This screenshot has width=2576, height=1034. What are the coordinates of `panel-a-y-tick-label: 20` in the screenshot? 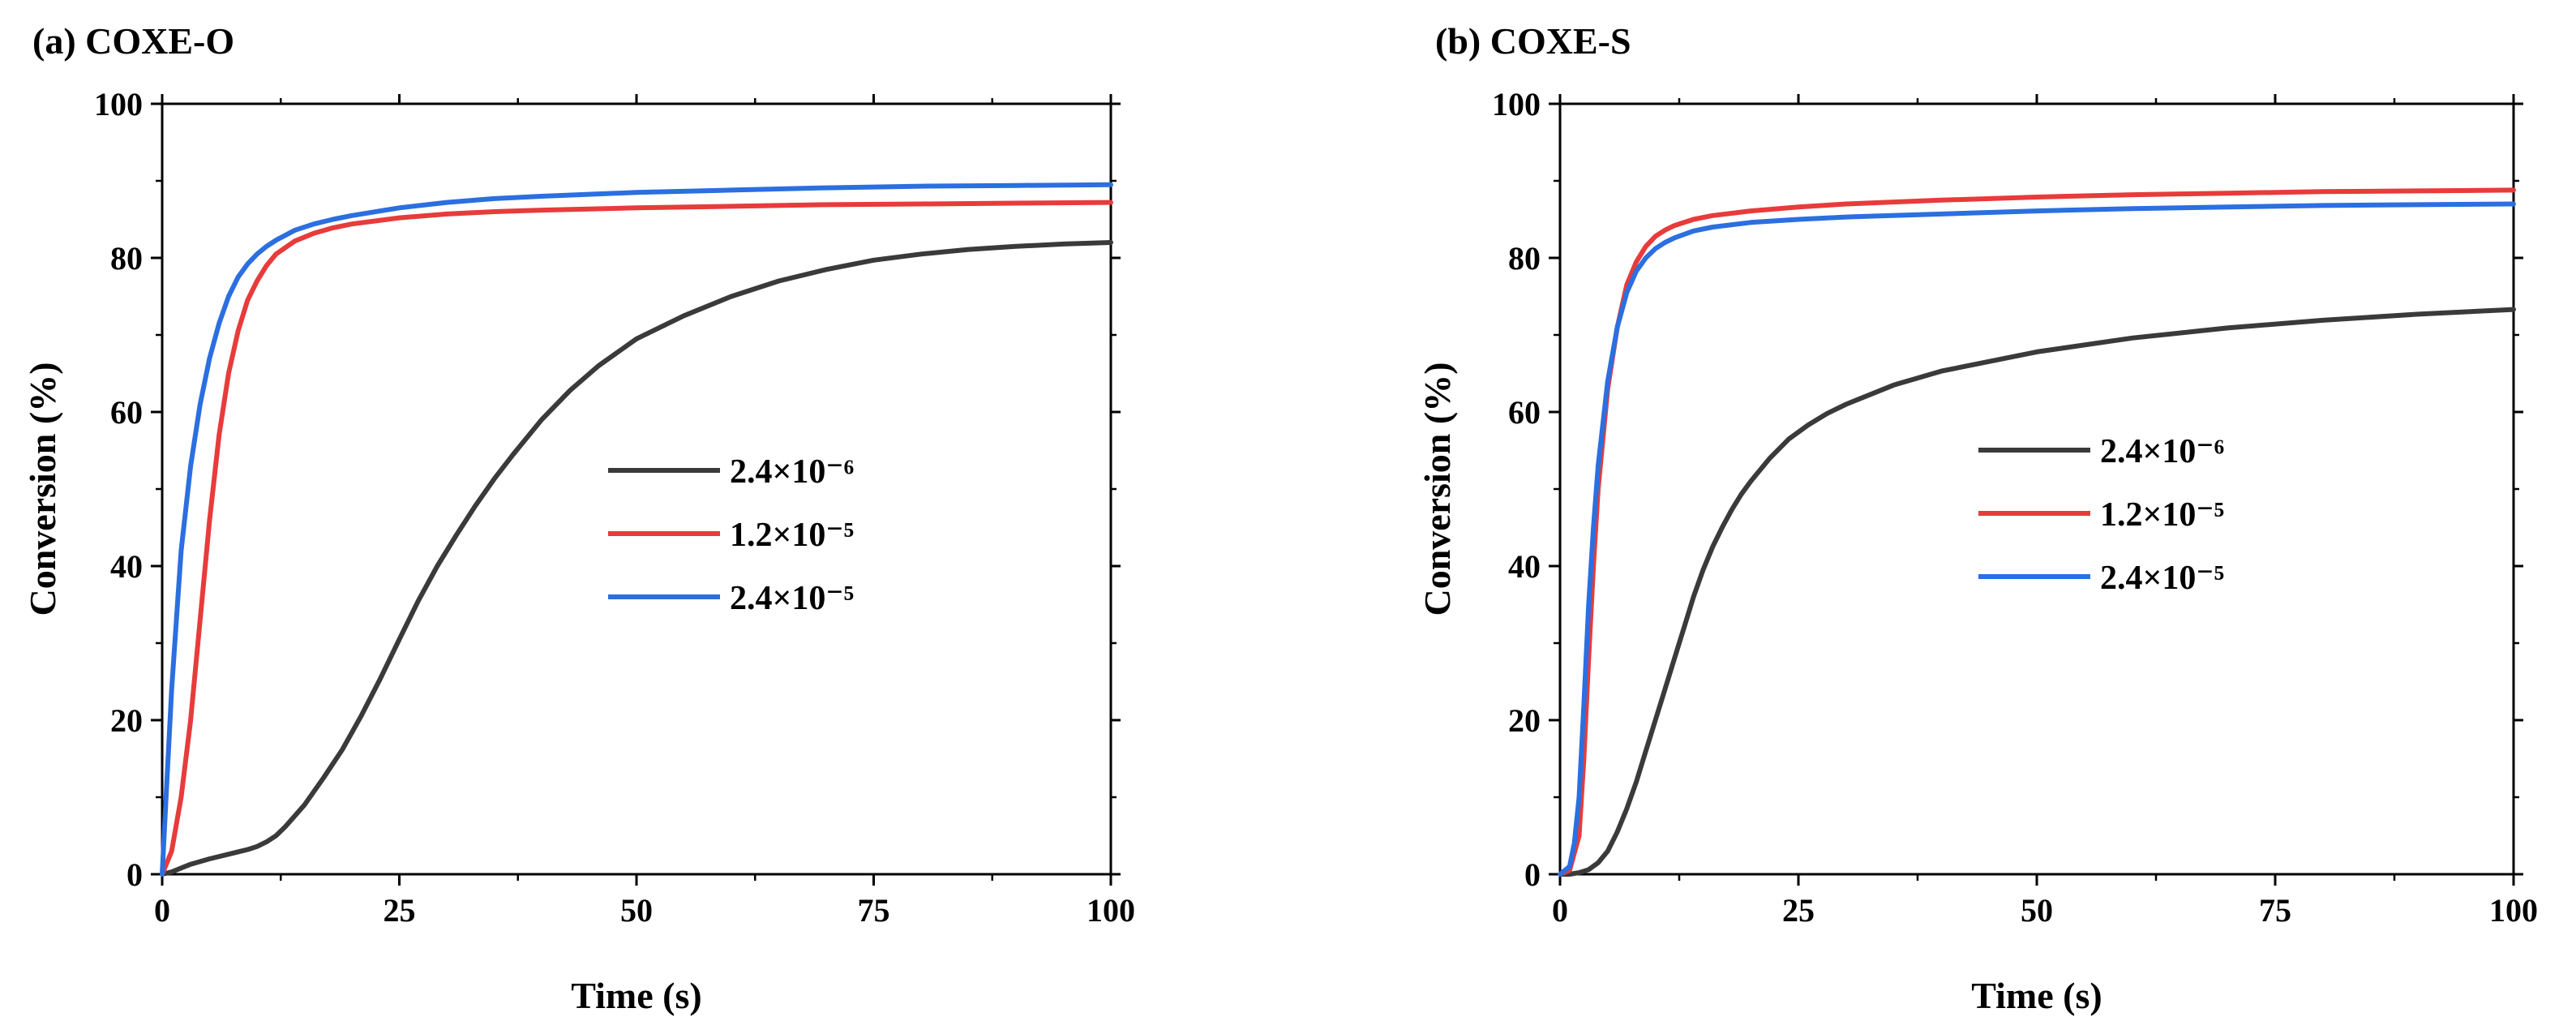 It's located at (126, 720).